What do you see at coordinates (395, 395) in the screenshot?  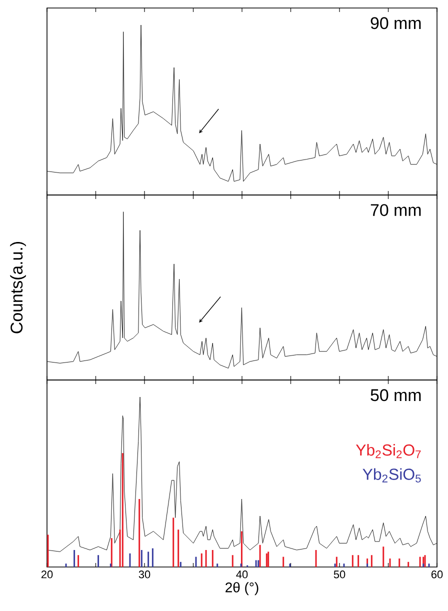 I see `chart-title: 50 mm` at bounding box center [395, 395].